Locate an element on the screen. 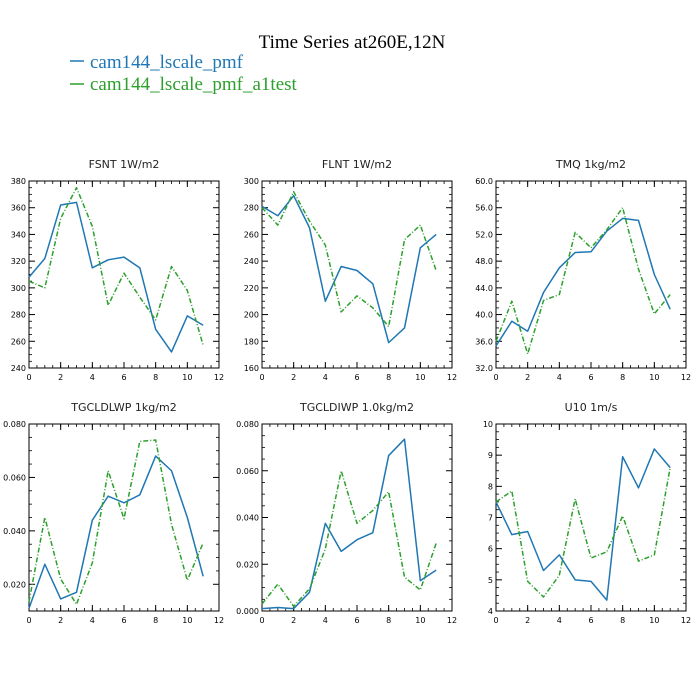 This screenshot has width=700, height=700. chart-2-title: FLNT 1W/m2 is located at coordinates (357, 164).